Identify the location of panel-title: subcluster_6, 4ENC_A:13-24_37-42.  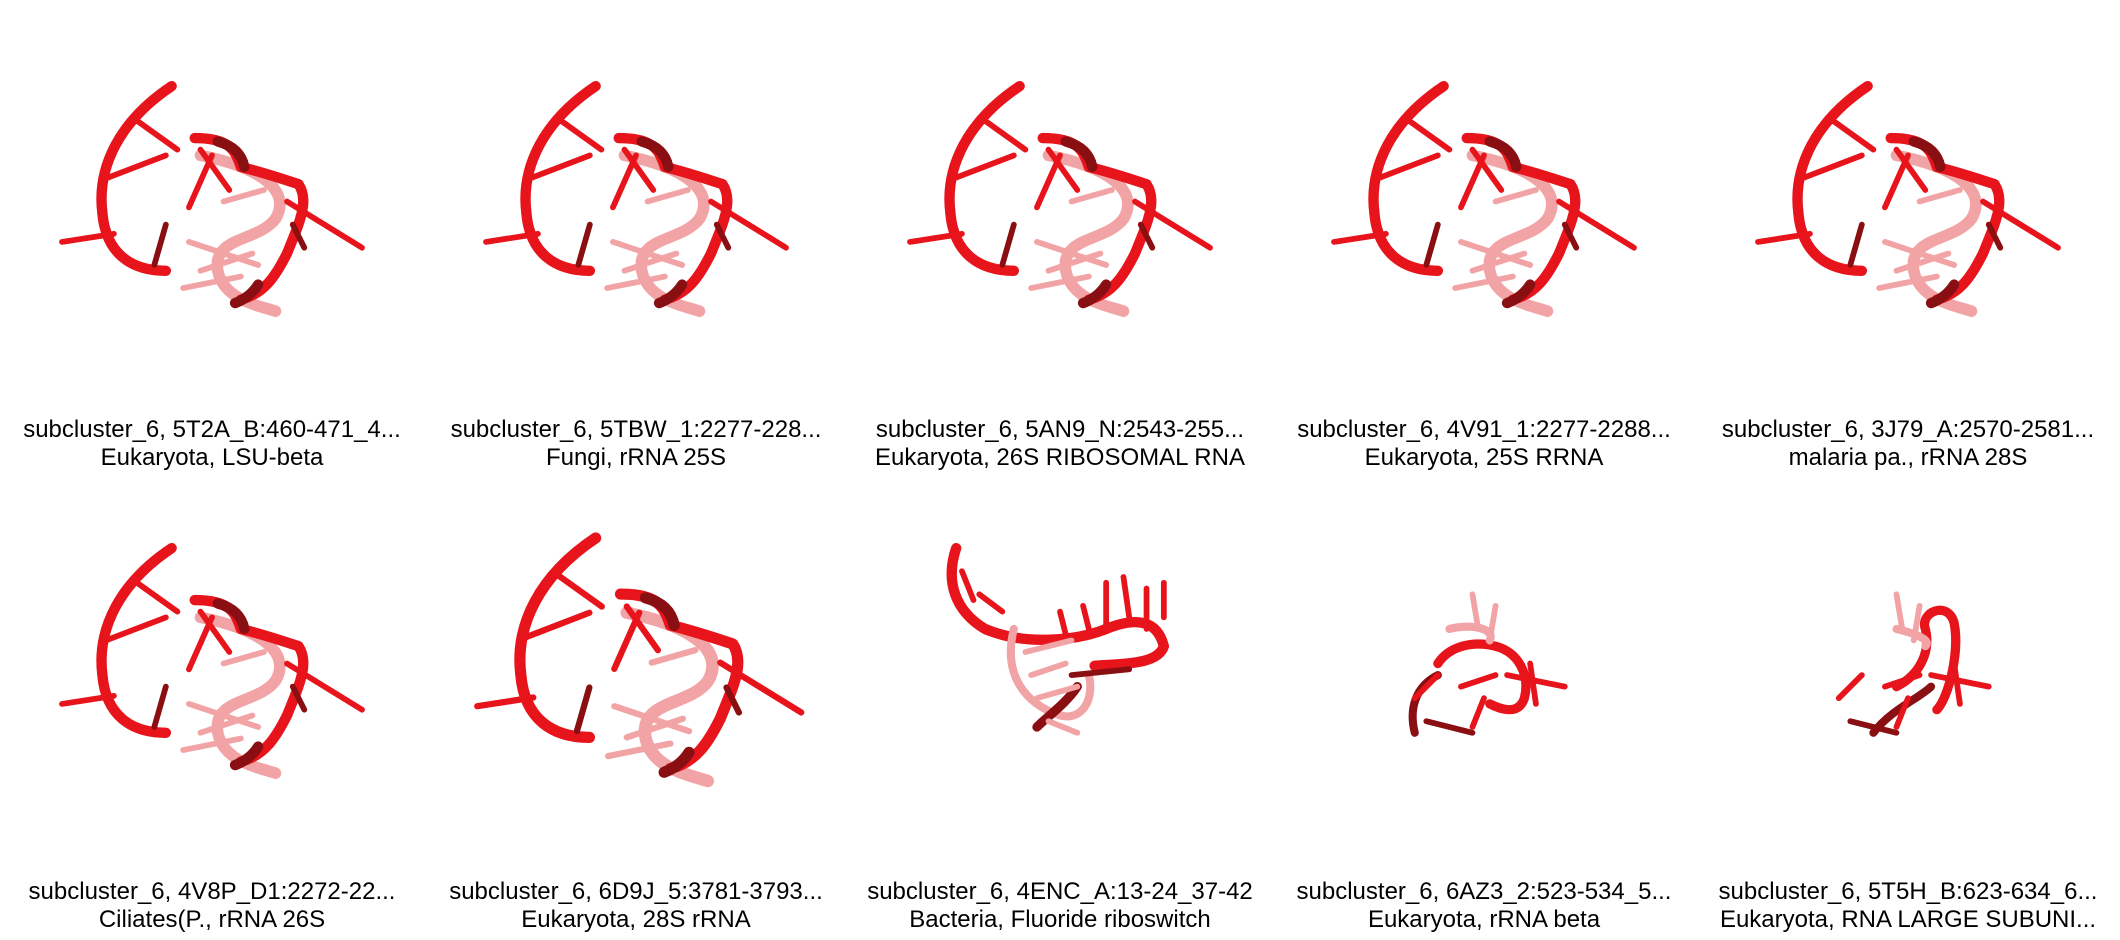
(1060, 892).